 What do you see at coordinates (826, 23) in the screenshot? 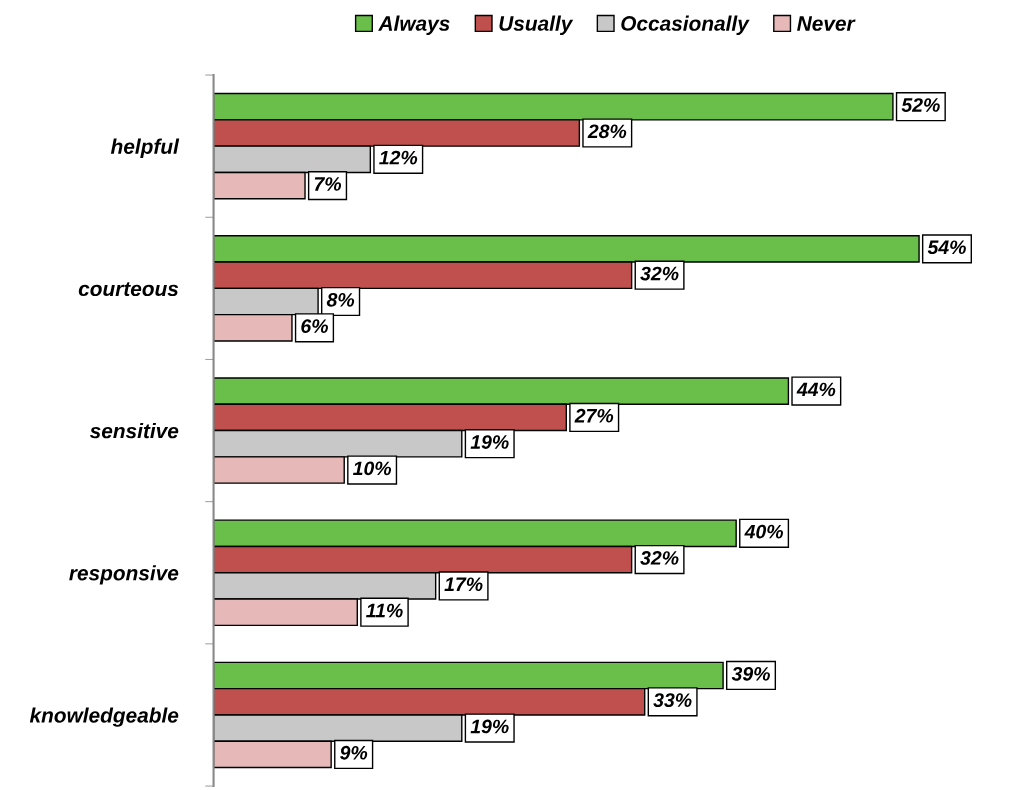
I see `legend-label: Never` at bounding box center [826, 23].